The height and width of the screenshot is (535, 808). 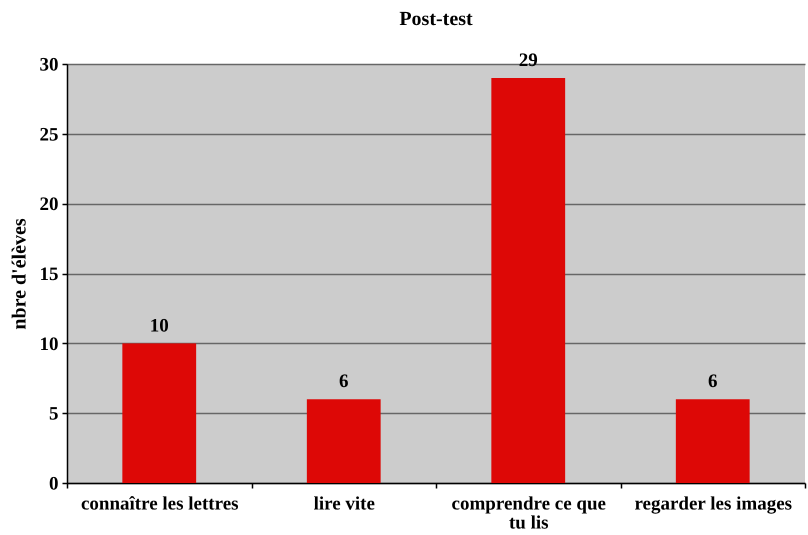 What do you see at coordinates (159, 325) in the screenshot?
I see `data-label: 10` at bounding box center [159, 325].